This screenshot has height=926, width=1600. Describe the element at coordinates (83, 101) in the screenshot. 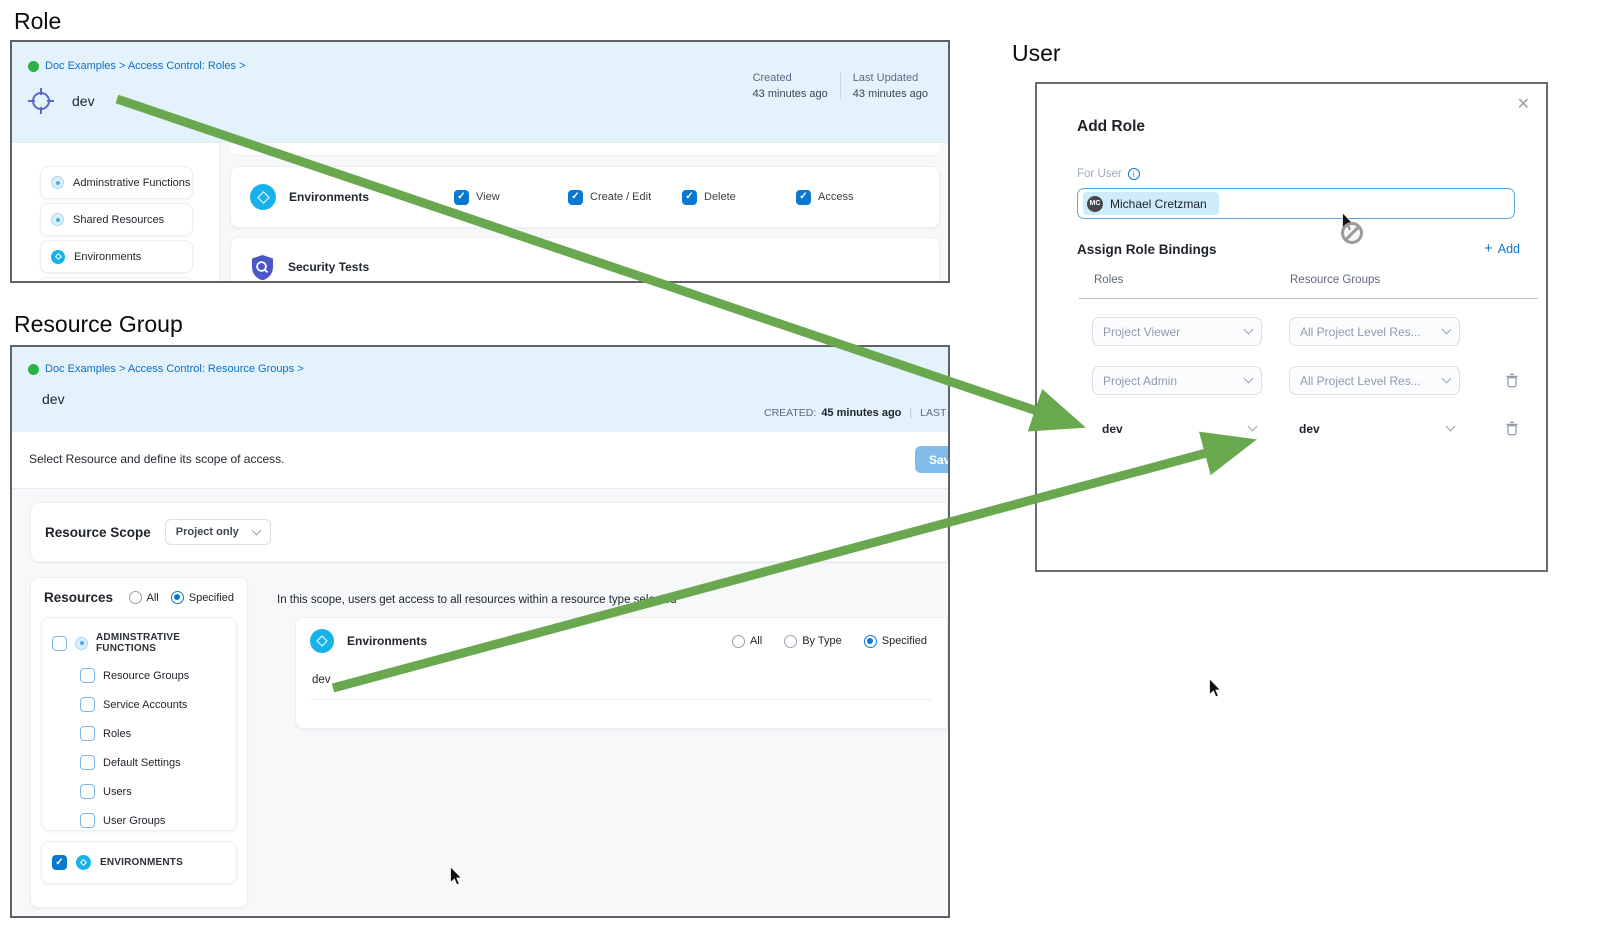

I see `role-title: dev` at that location.